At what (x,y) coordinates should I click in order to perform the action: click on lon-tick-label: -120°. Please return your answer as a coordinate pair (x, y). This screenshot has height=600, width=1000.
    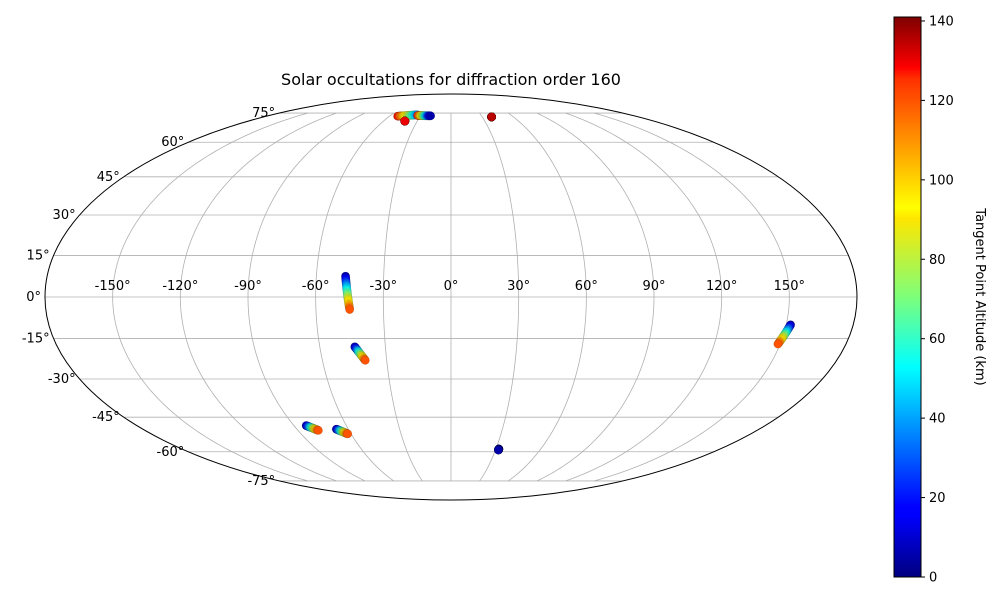
    Looking at the image, I should click on (180, 286).